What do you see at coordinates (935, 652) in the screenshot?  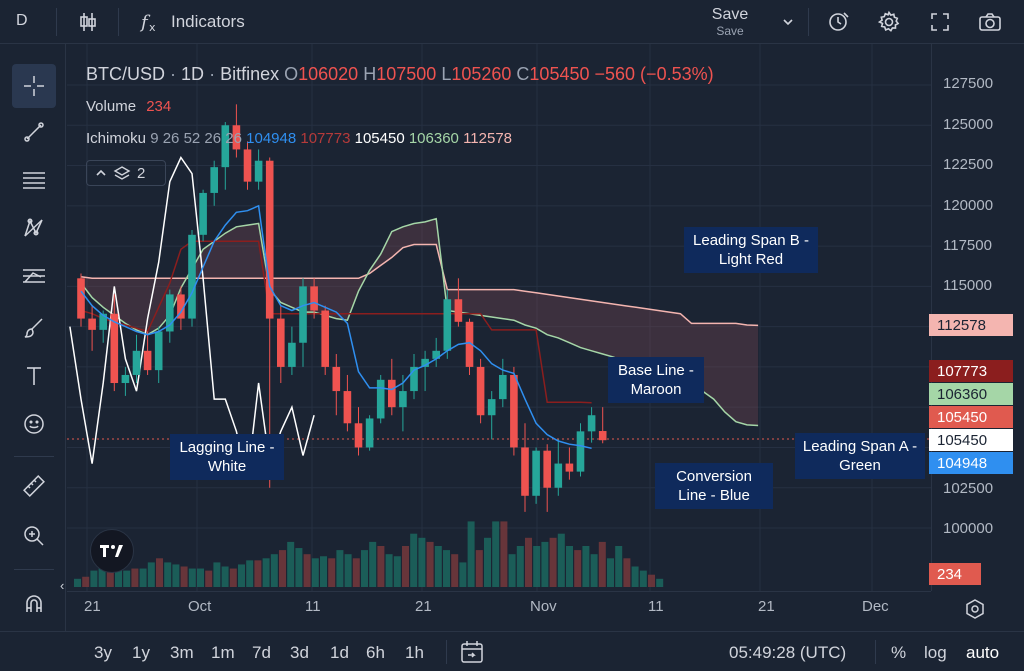 I see `log-scale-button: log` at bounding box center [935, 652].